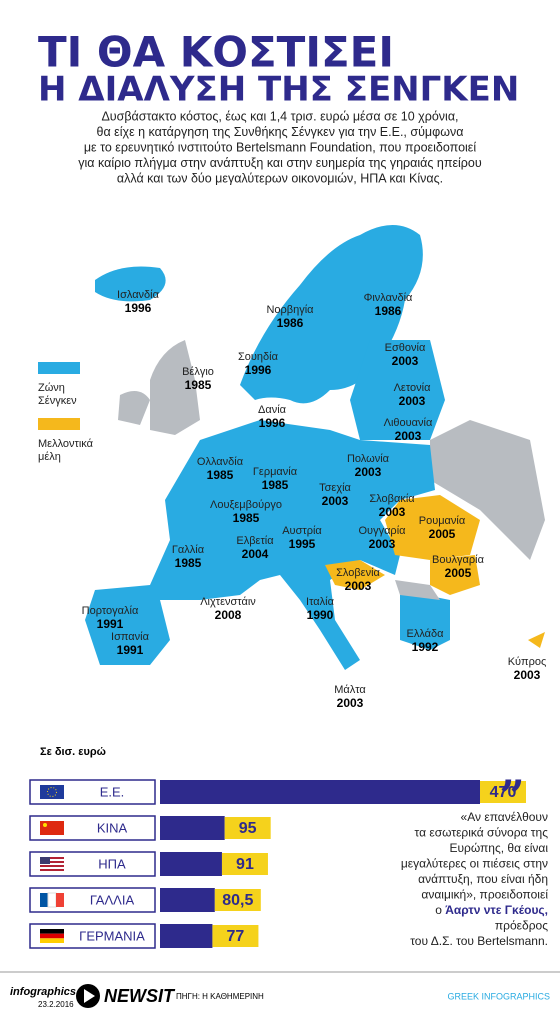  I want to click on logo-icon, so click(89, 996).